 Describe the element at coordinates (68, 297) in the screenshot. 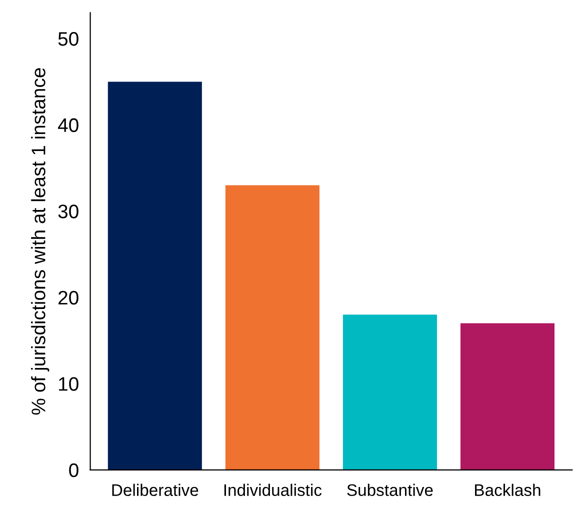

I see `y-tick-label: 20` at that location.